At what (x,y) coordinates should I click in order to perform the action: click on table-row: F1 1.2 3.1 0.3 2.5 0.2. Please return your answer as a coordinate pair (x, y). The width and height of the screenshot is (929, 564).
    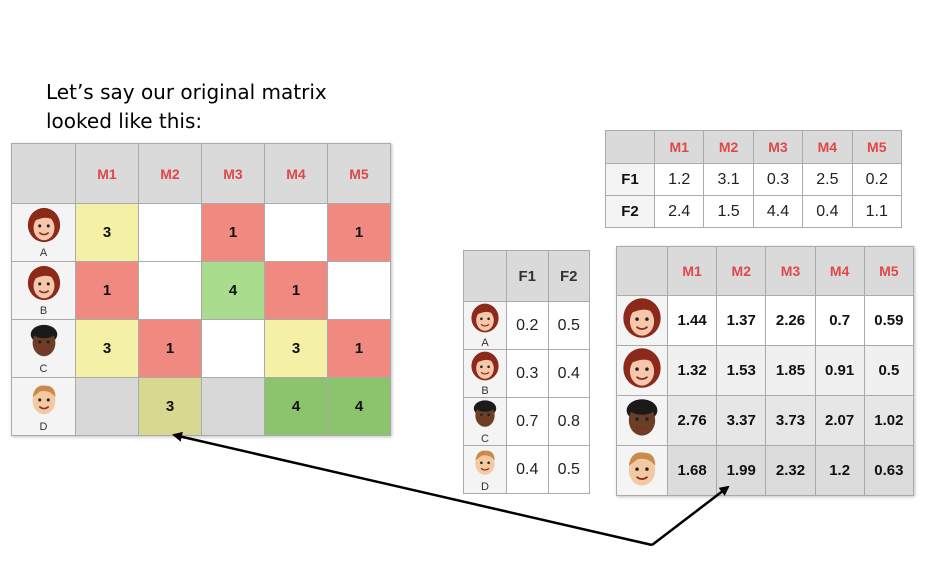
    Looking at the image, I should click on (754, 179).